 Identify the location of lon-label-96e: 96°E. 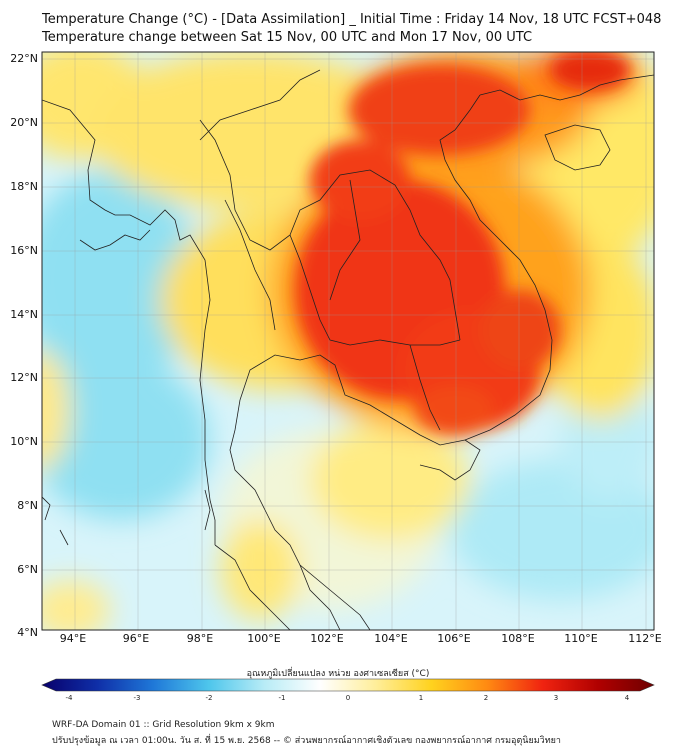
(136, 638).